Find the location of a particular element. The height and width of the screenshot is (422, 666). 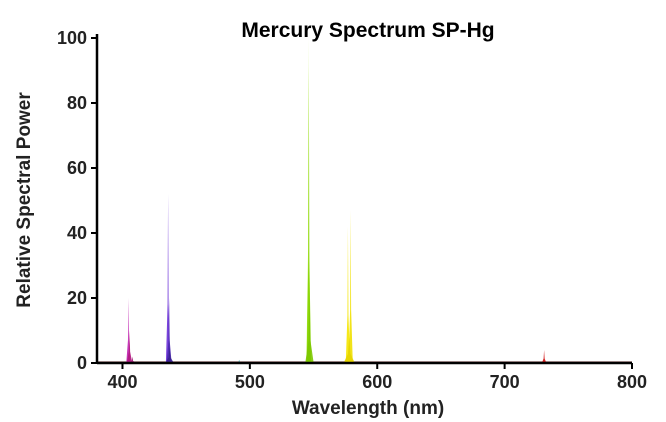

chart-title: Mercury Spectrum SP-Hg is located at coordinates (367, 30).